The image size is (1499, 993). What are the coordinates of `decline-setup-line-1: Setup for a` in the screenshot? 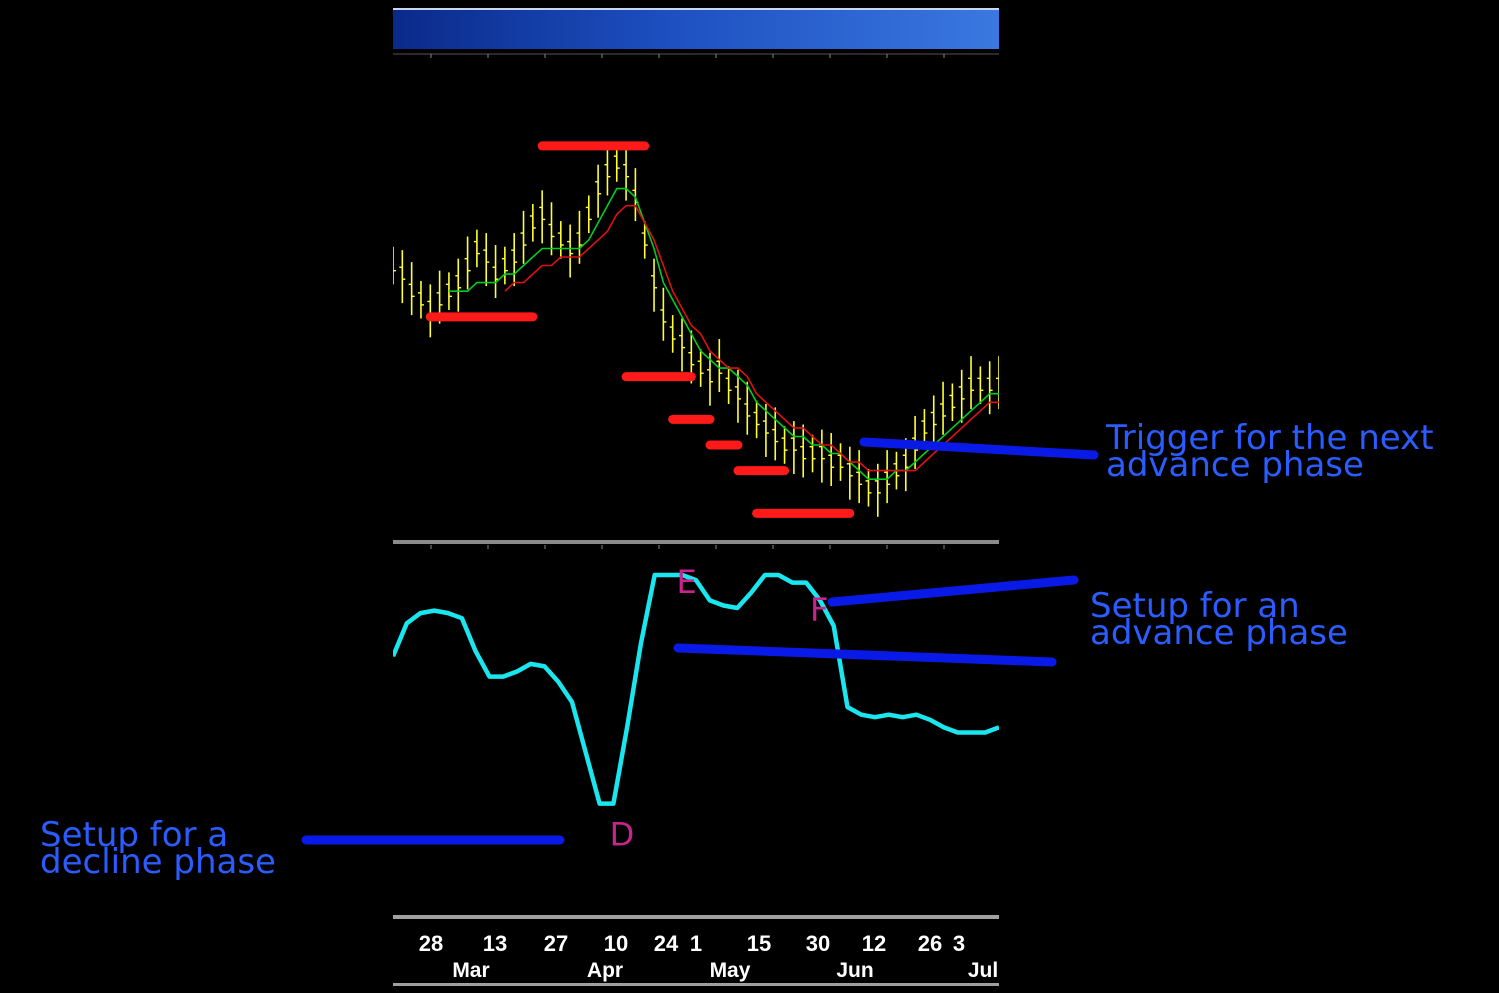 It's located at (134, 835).